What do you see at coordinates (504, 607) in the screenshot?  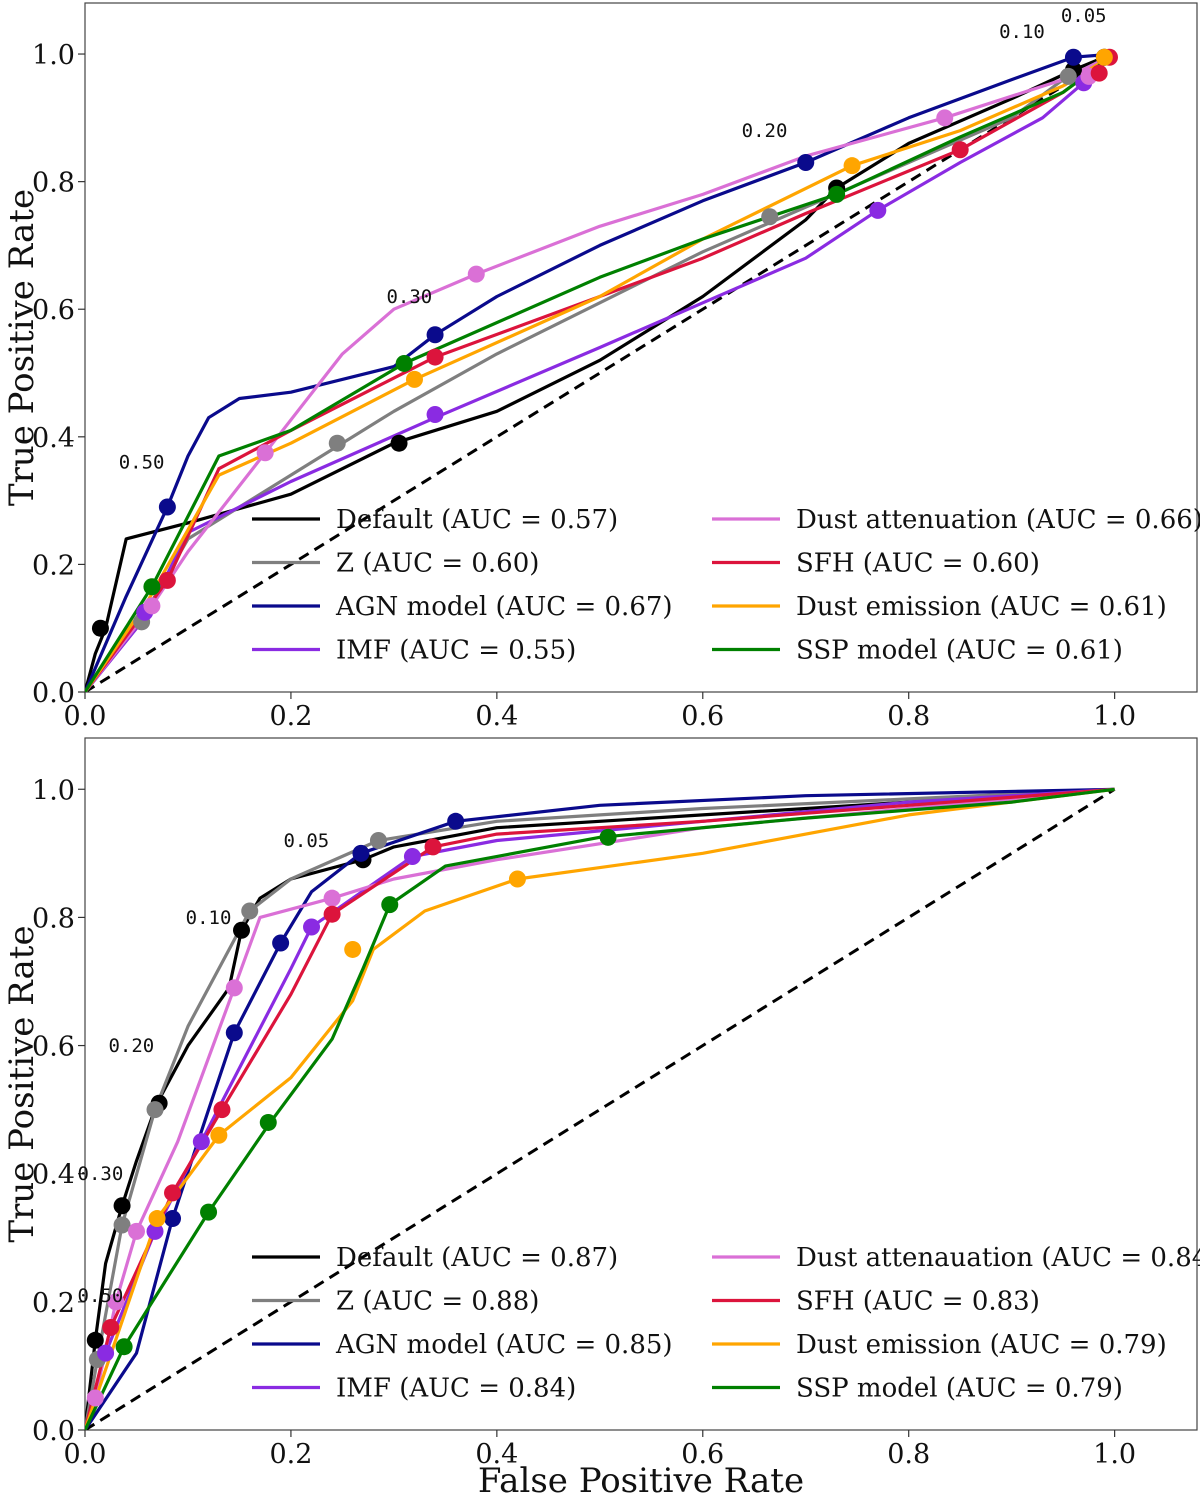 I see `legend-label-agn-model: AGN model (AUC = 0.67)` at bounding box center [504, 607].